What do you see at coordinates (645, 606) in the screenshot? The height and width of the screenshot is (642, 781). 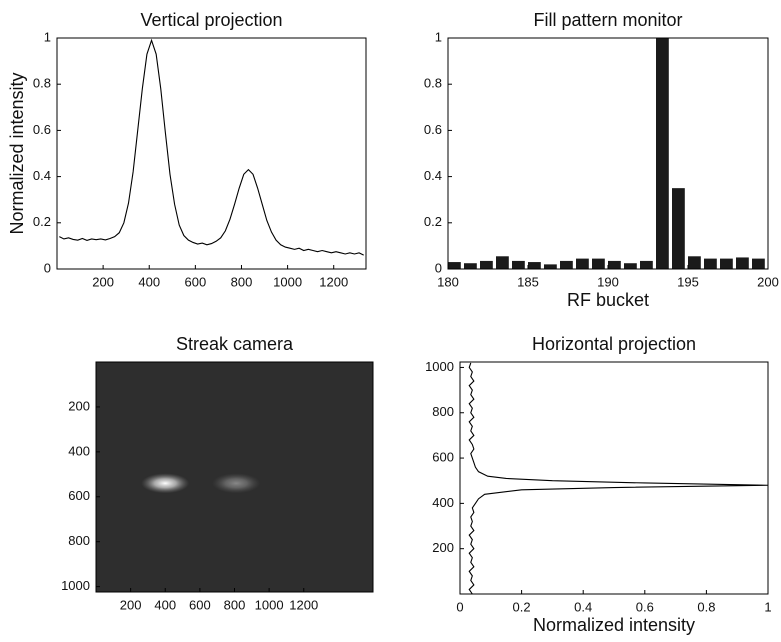 I see `x-tick-label: 0.6` at bounding box center [645, 606].